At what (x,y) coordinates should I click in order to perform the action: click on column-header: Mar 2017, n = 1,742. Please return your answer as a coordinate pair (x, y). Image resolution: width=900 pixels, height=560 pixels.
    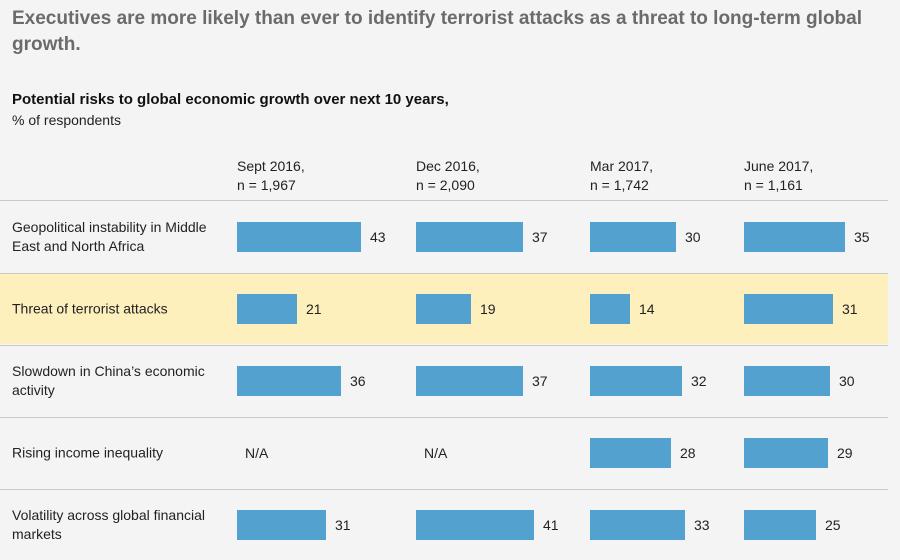
    Looking at the image, I should click on (621, 176).